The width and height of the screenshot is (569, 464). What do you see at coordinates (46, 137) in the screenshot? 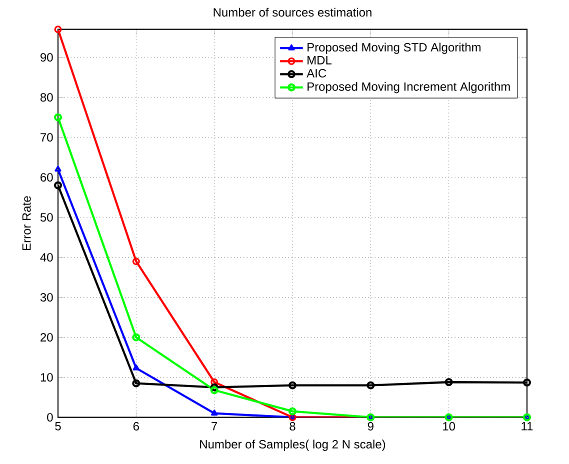
I see `y-tick-label: 70` at bounding box center [46, 137].